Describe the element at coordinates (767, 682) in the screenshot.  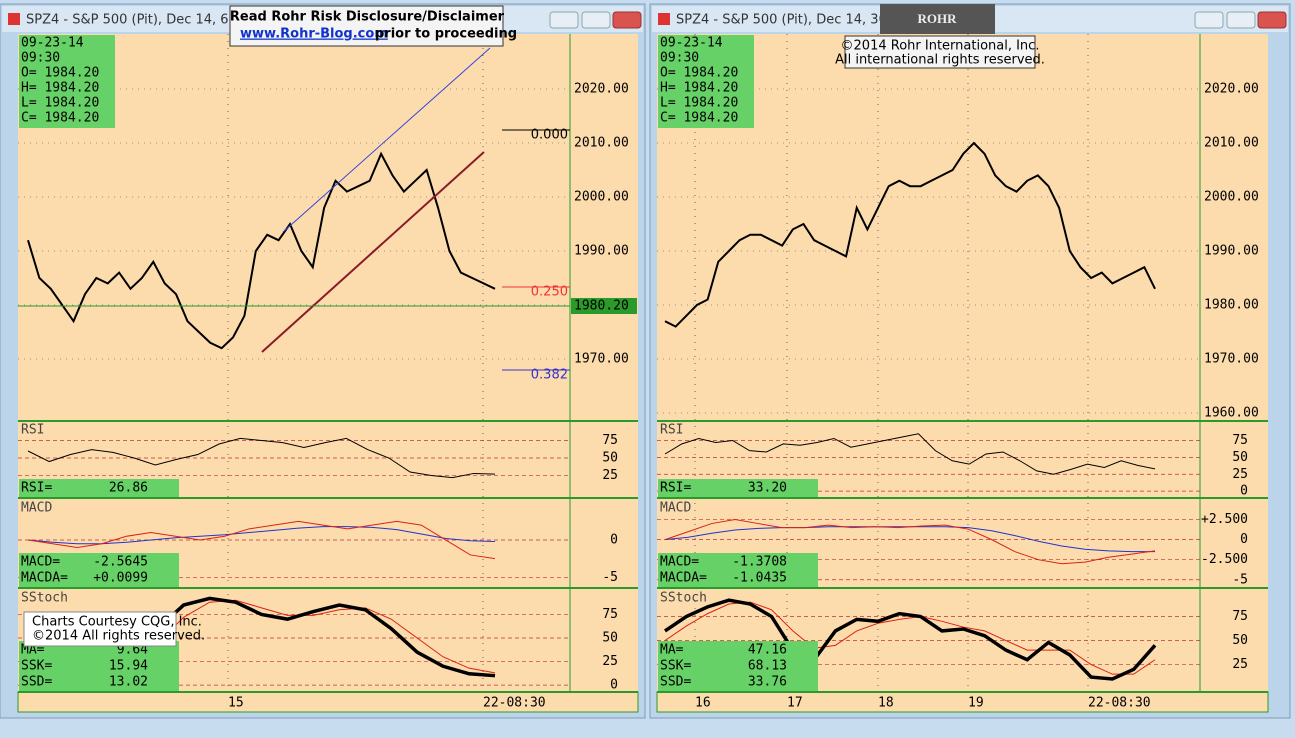
I see `readout-value: 33.76` at that location.